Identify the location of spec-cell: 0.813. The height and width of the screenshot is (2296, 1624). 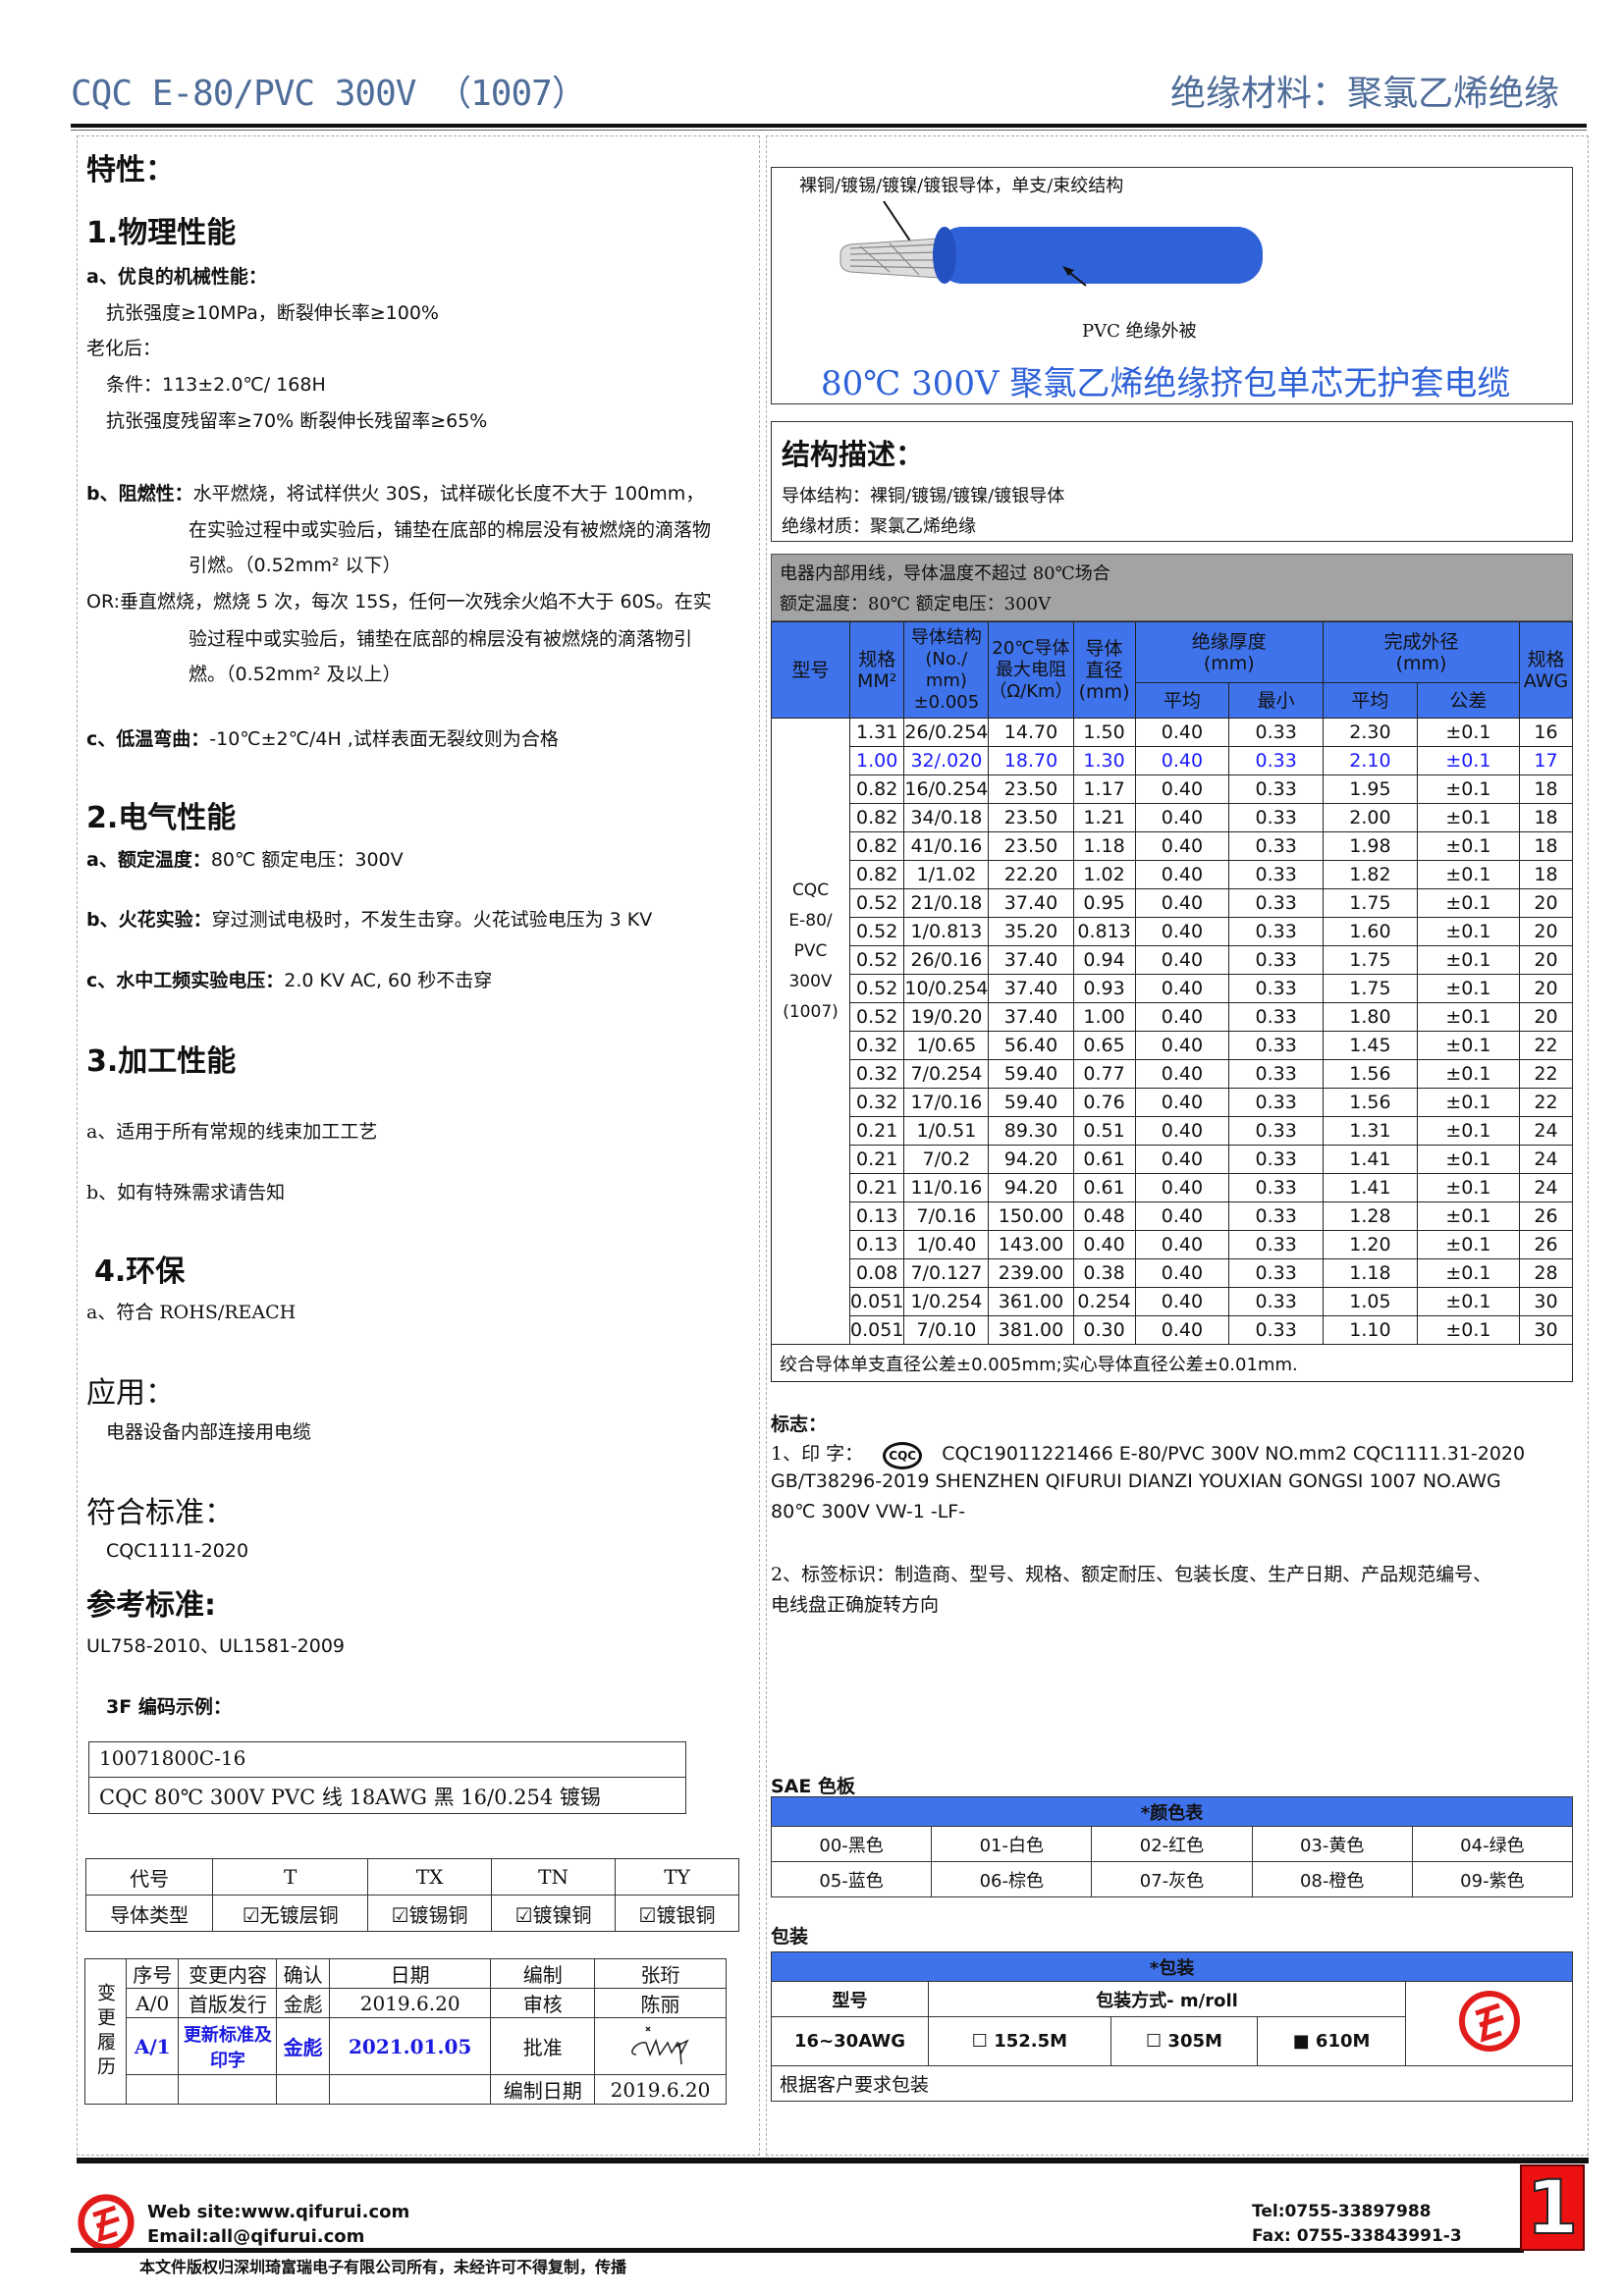
(1104, 931).